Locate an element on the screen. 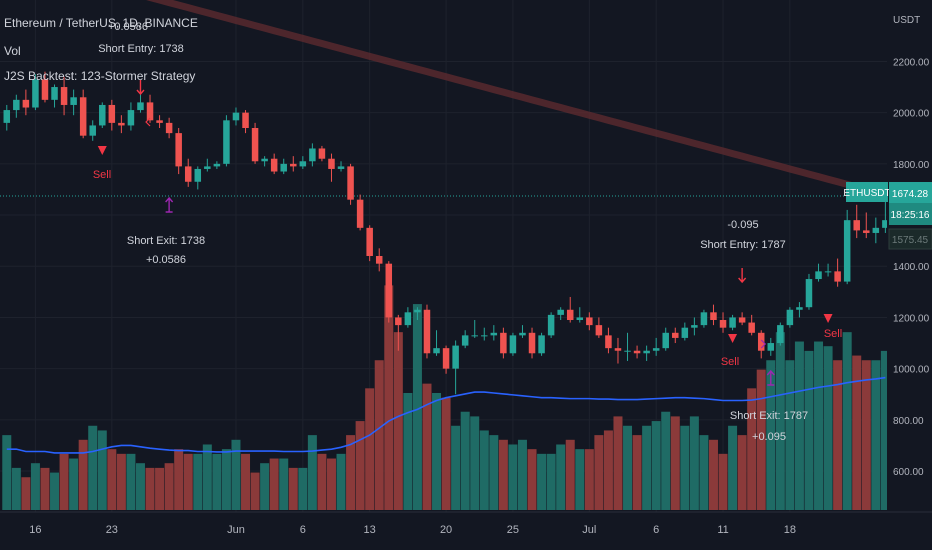 Image resolution: width=932 pixels, height=550 pixels. short-exit-profit-label: +0.095 is located at coordinates (769, 437).